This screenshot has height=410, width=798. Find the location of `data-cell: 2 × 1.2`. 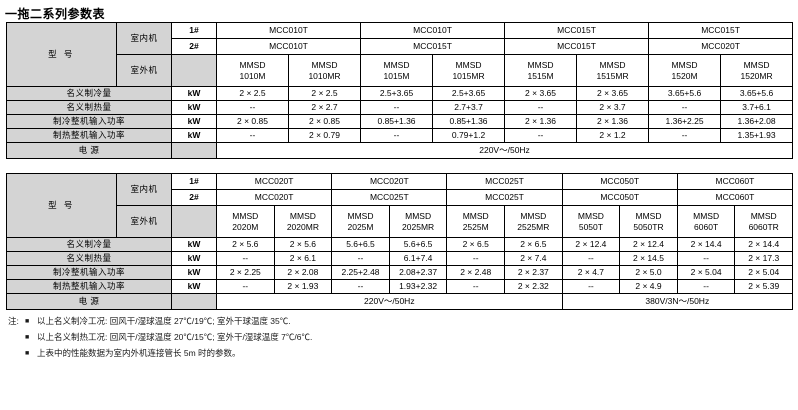

data-cell: 2 × 1.2 is located at coordinates (613, 135).